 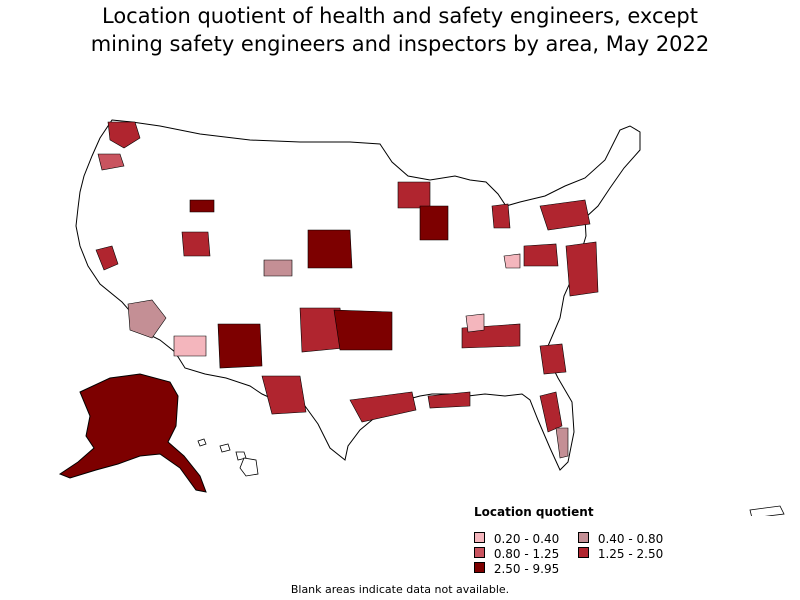 What do you see at coordinates (111, 162) in the screenshot?
I see `region-oregon-north` at bounding box center [111, 162].